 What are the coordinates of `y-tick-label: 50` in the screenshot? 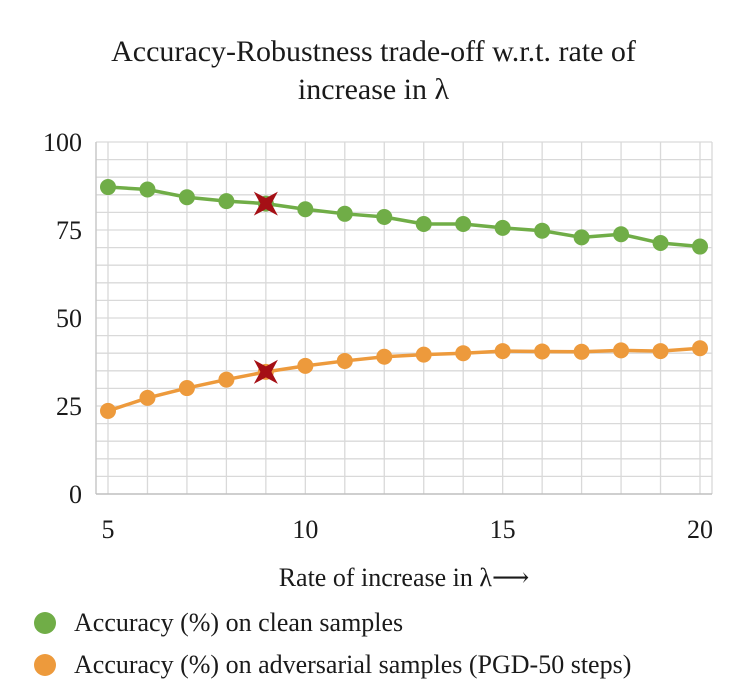 It's located at (69, 318).